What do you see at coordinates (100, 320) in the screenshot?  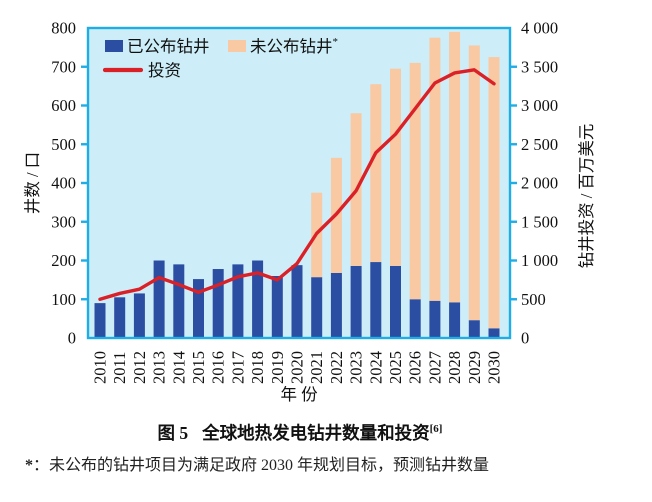 I see `bar-announced-2010` at bounding box center [100, 320].